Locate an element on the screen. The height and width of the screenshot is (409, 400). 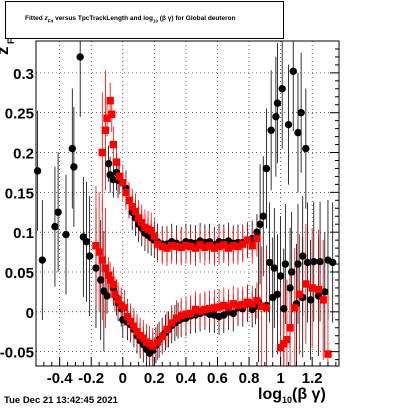
x-axis-label-main: log is located at coordinates (270, 394).